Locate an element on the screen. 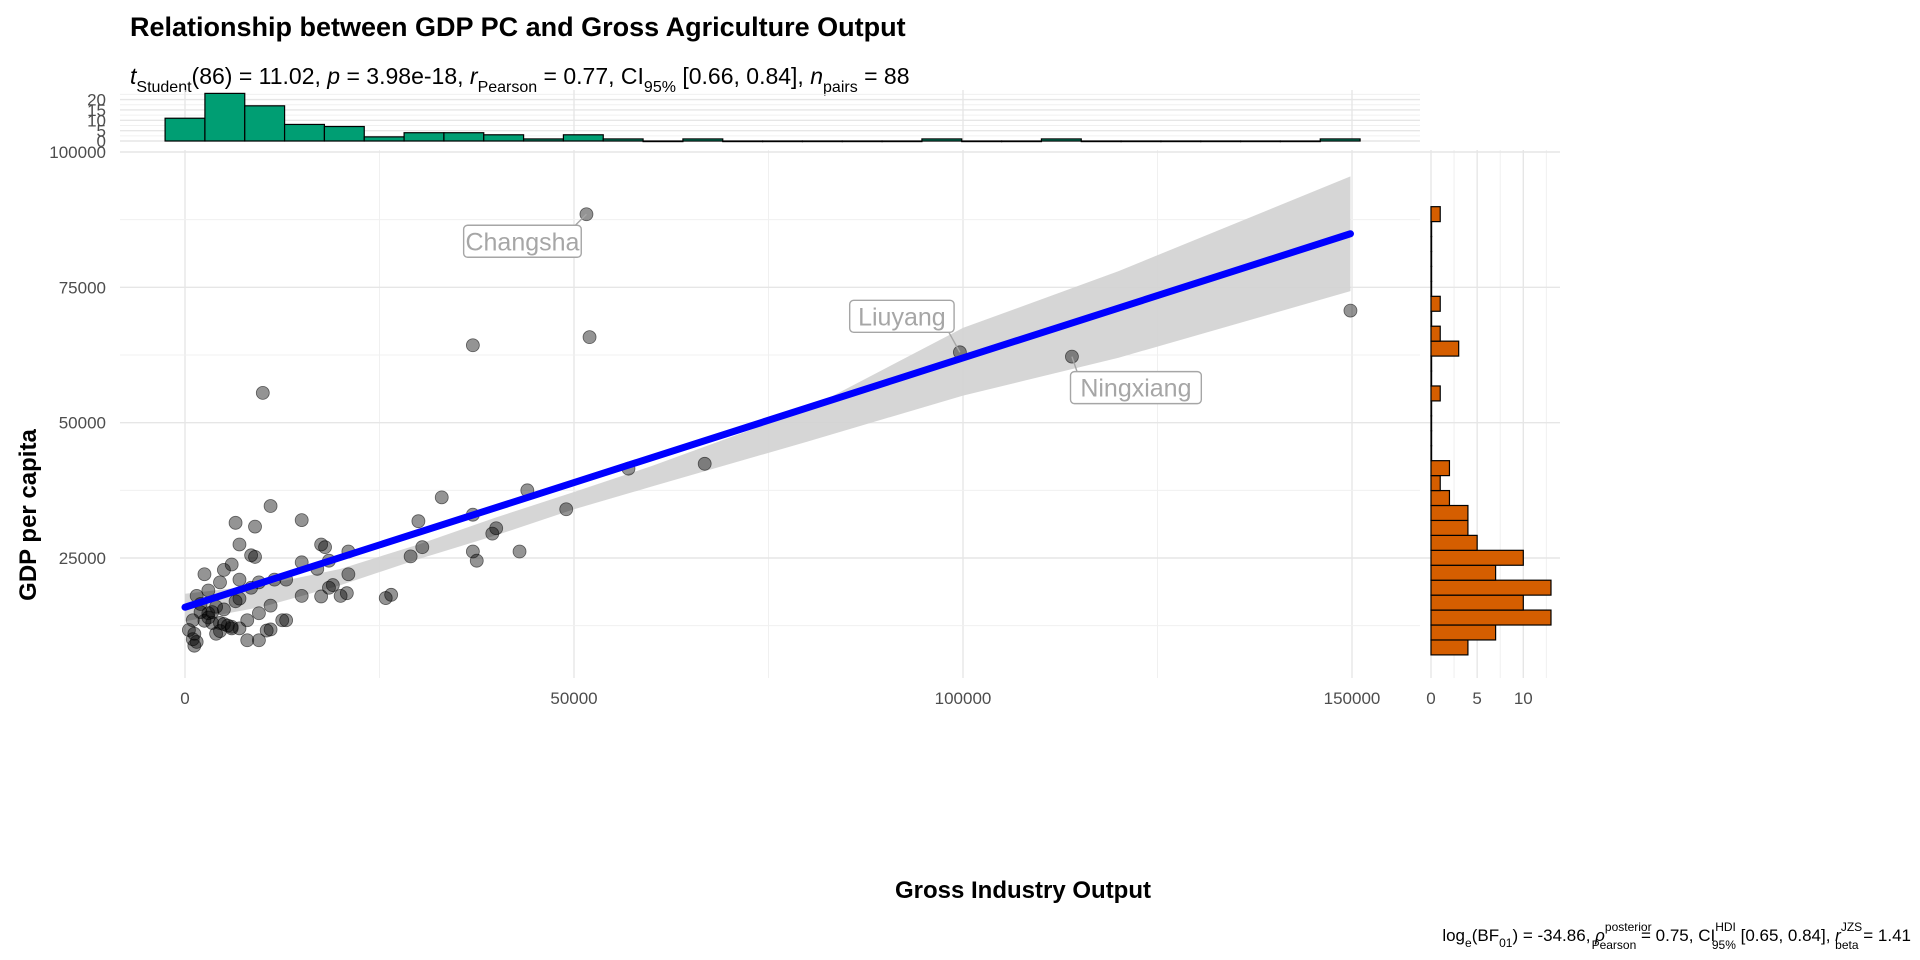 The width and height of the screenshot is (1920, 960). top-histogram-grid is located at coordinates (770, 116).